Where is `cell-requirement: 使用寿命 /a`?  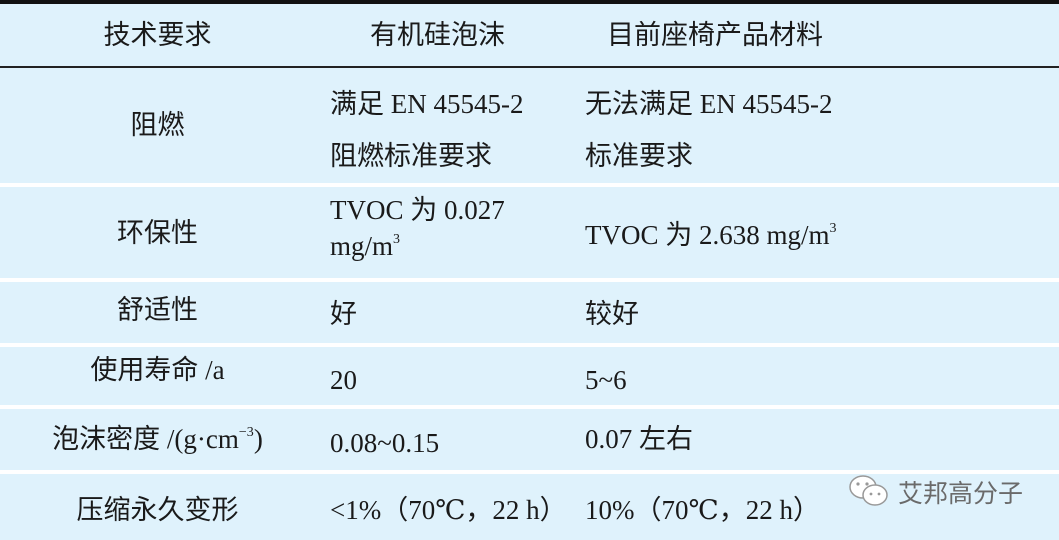 cell-requirement: 使用寿命 /a is located at coordinates (157, 370).